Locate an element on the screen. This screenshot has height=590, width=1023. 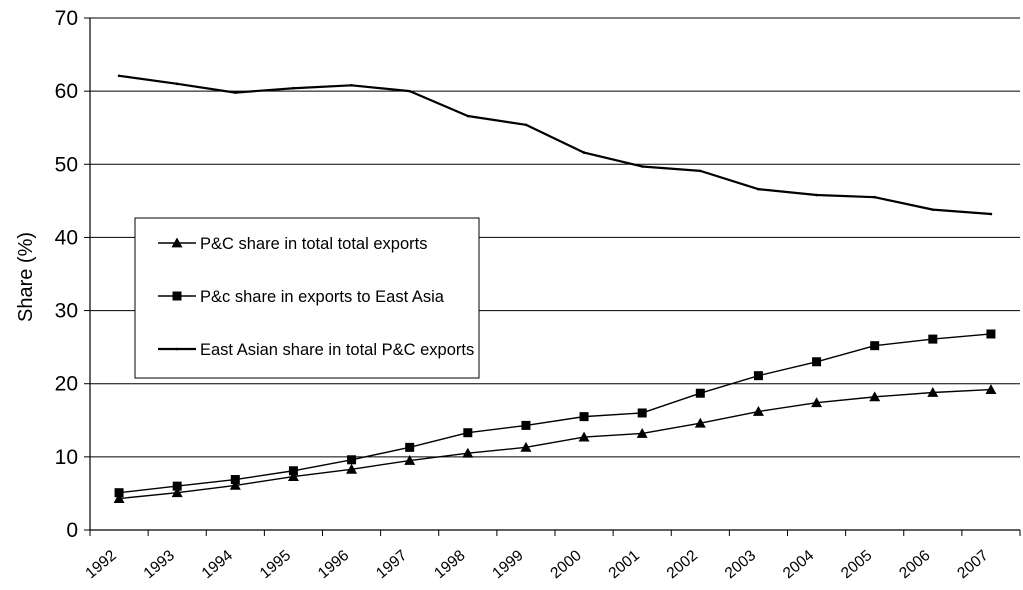
legend-label-2: P&c share in exports to East Asia is located at coordinates (322, 297).